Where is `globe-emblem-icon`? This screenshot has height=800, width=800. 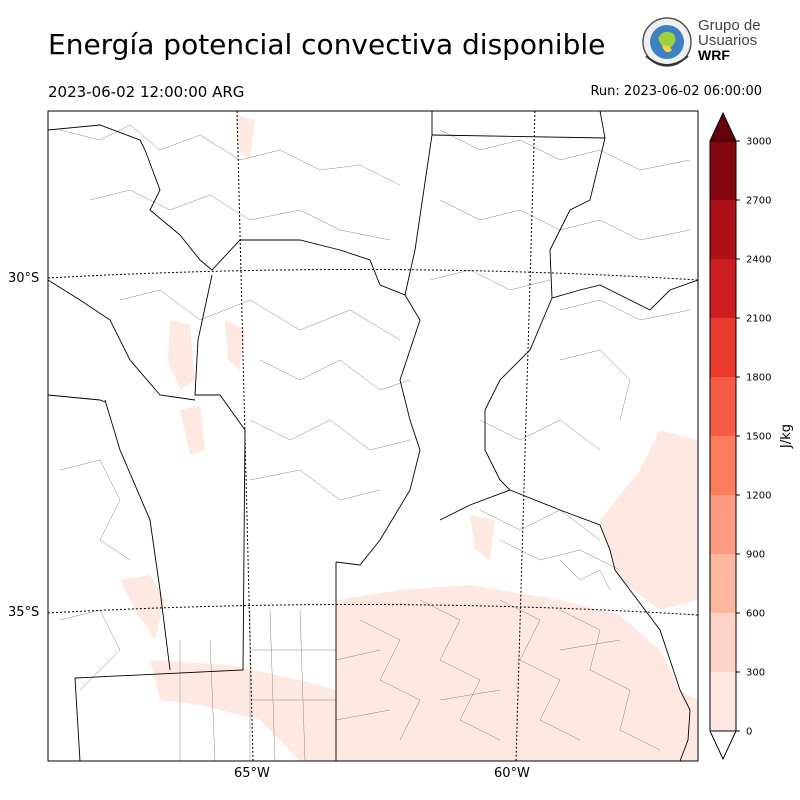 globe-emblem-icon is located at coordinates (667, 42).